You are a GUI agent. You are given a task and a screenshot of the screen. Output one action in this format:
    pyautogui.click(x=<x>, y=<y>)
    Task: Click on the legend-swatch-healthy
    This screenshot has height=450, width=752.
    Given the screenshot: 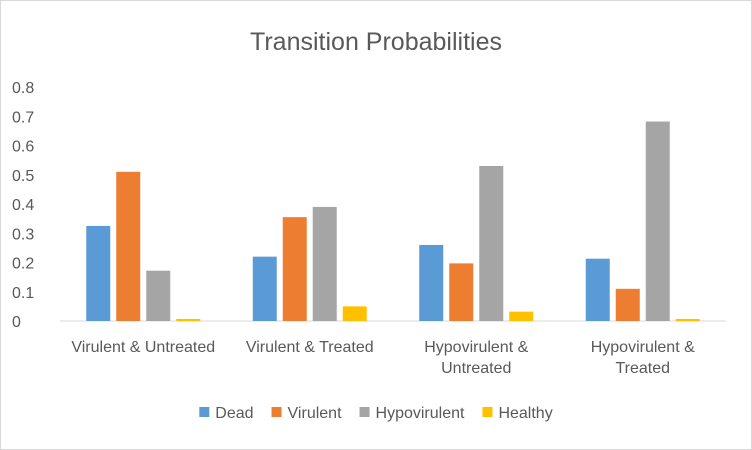 What is the action you would take?
    pyautogui.click(x=487, y=412)
    